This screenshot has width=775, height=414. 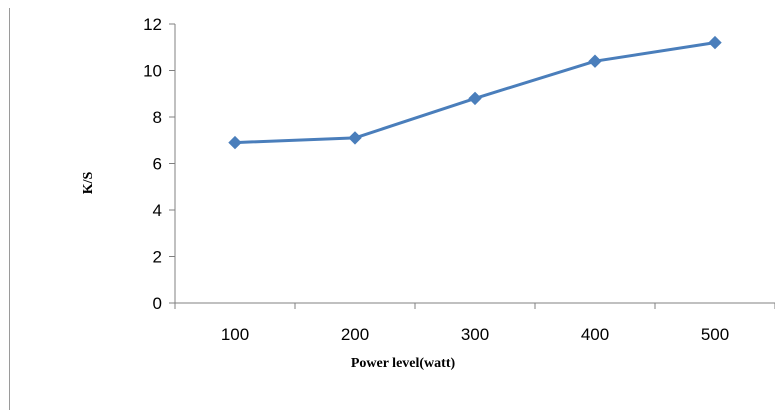 I want to click on x-axis-title: Power level(watt), so click(x=403, y=363).